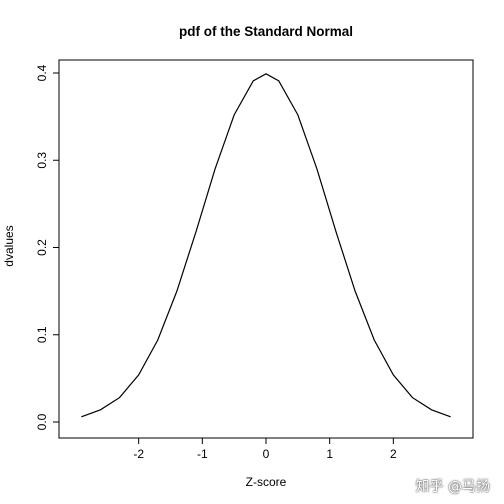  Describe the element at coordinates (266, 454) in the screenshot. I see `x-tick-label: 0` at that location.